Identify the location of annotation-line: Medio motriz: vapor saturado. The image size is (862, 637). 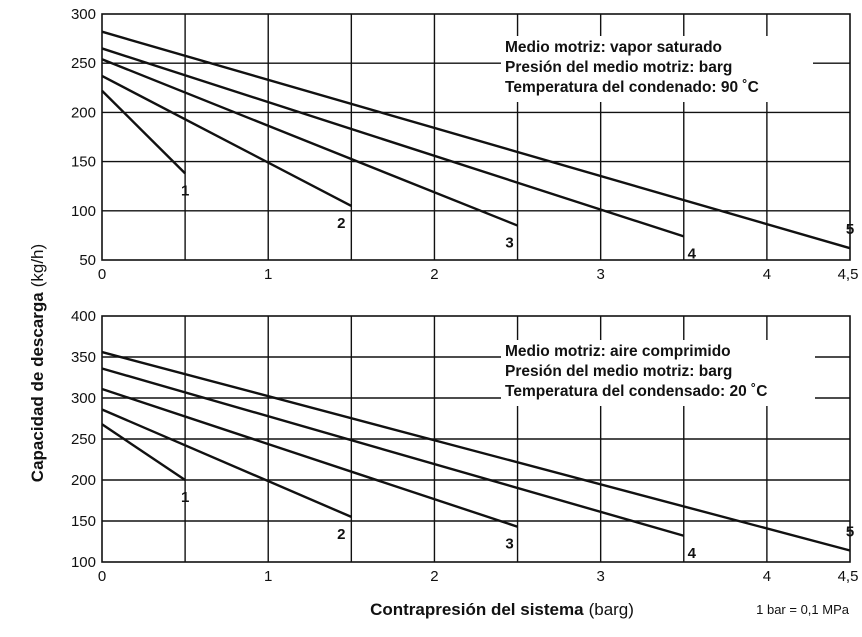
(613, 47).